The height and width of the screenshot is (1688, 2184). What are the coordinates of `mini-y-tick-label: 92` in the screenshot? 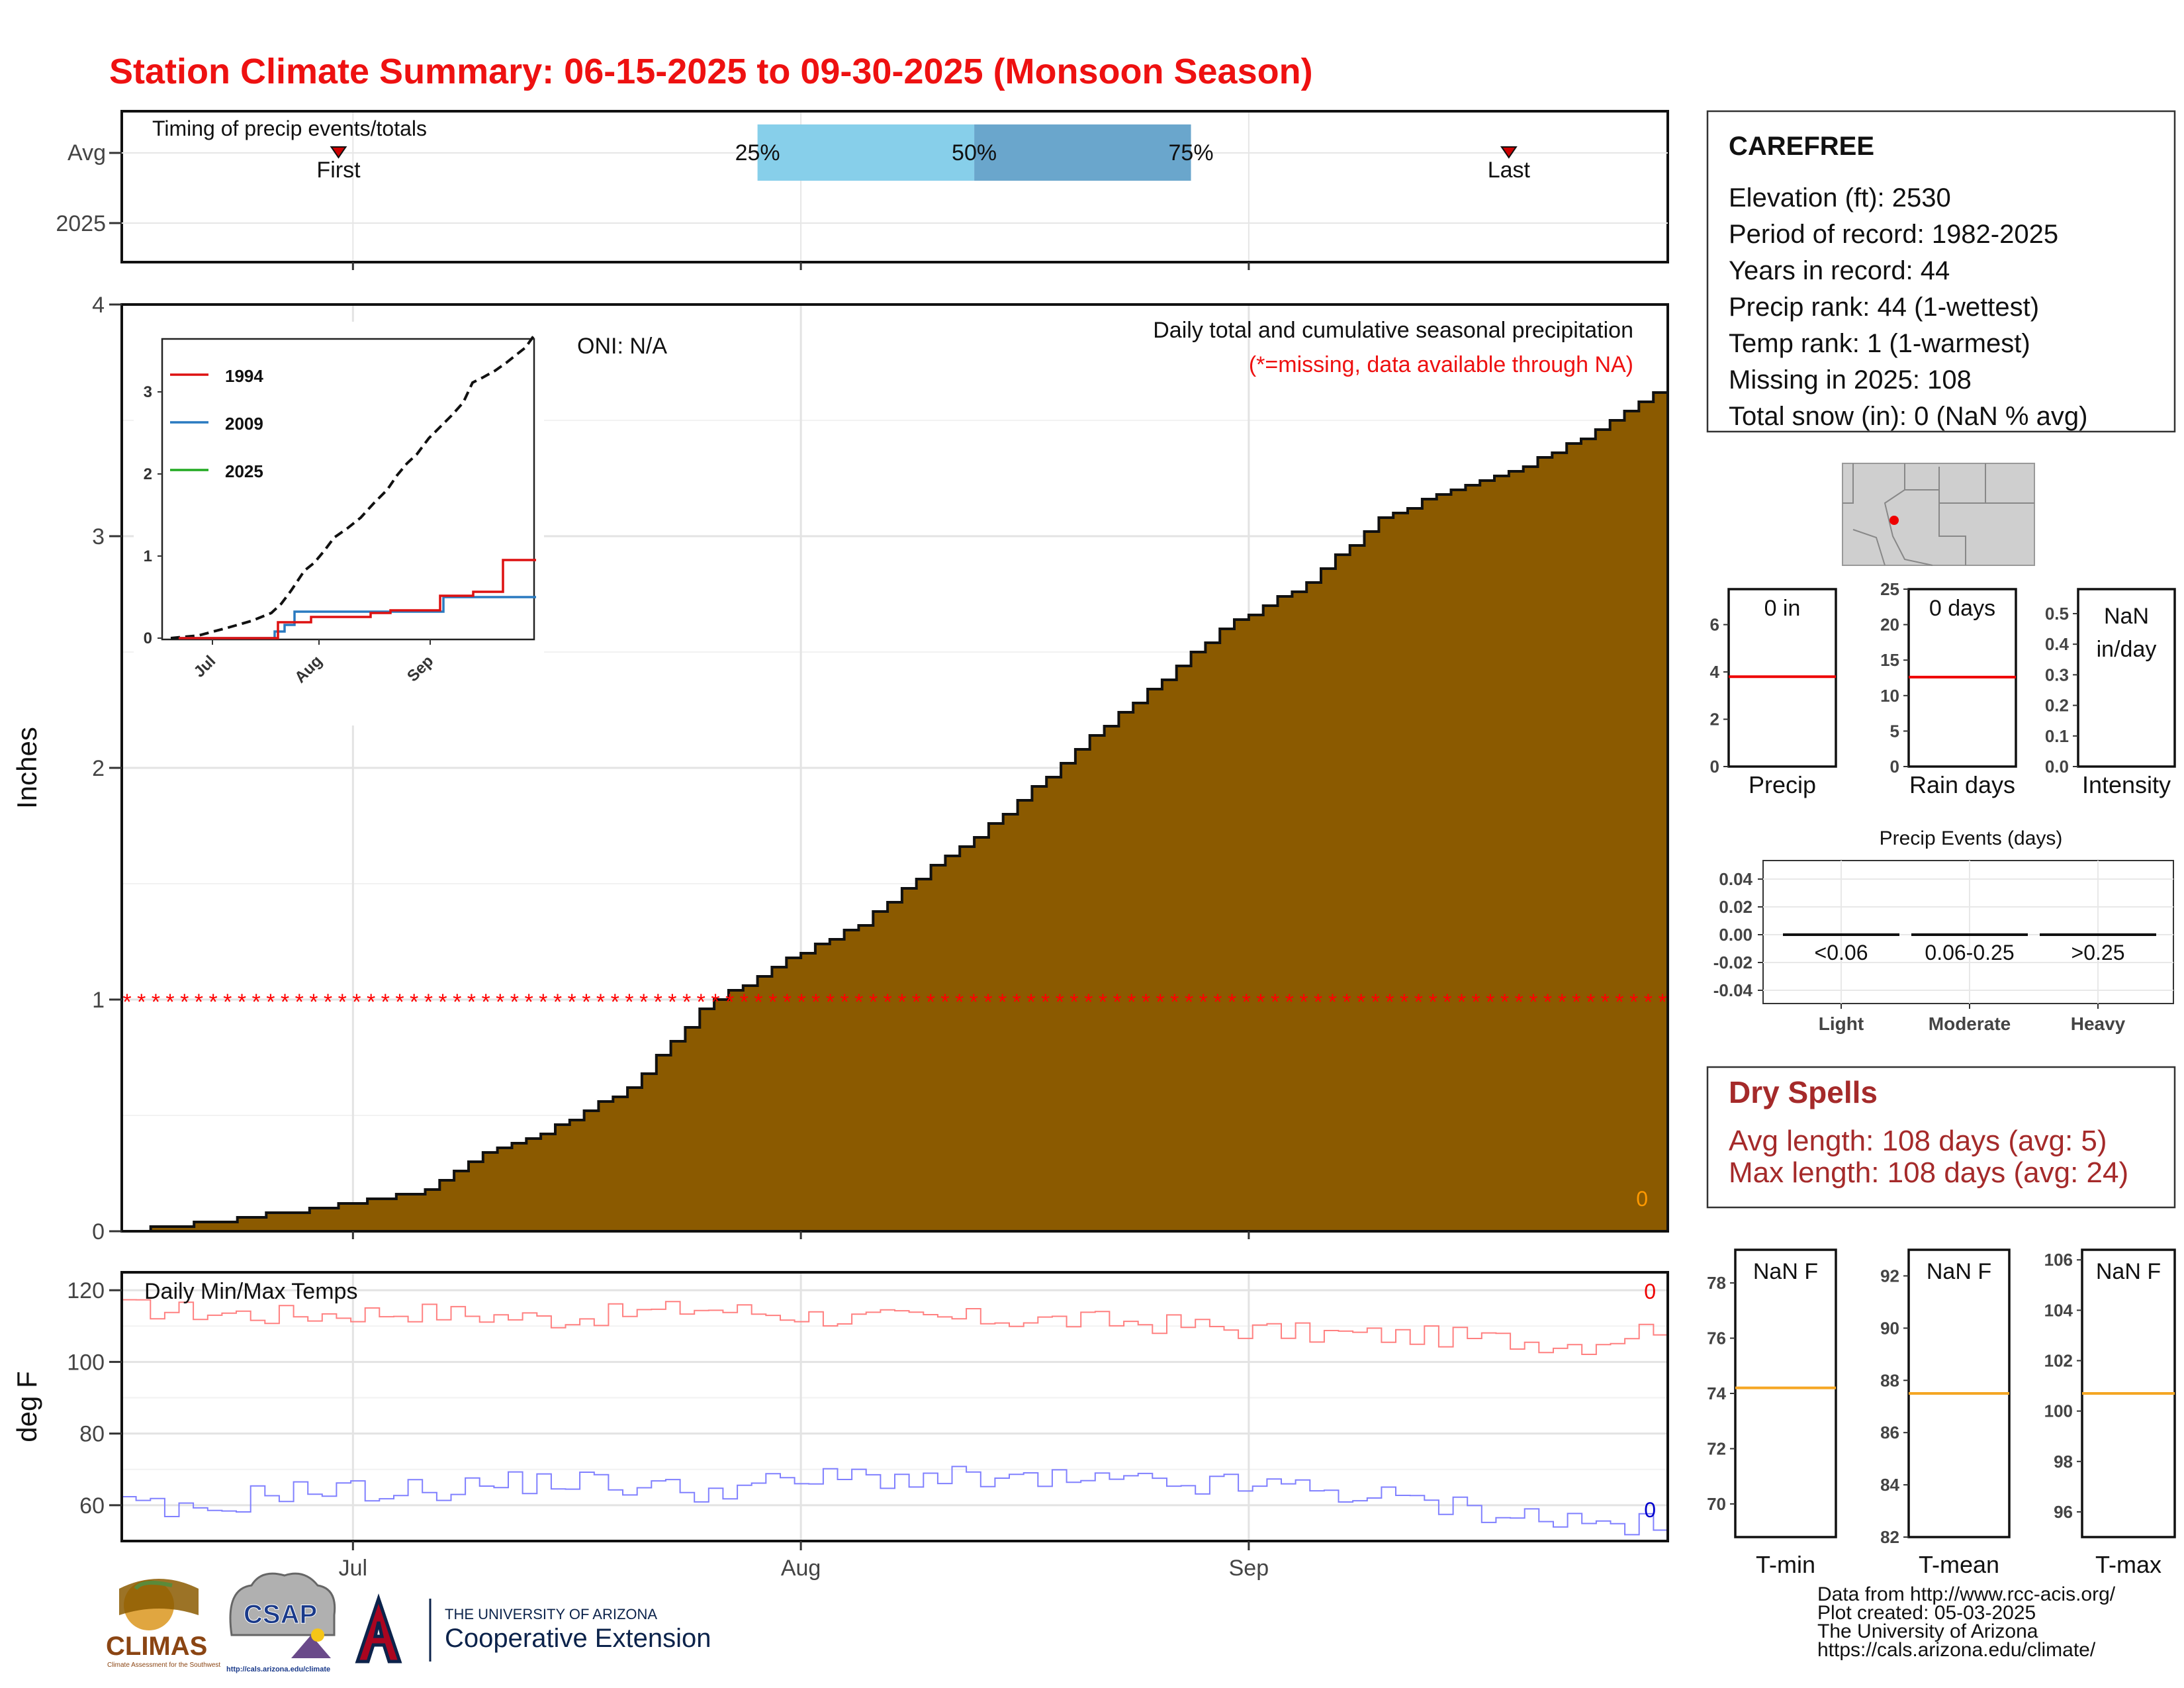 It's located at (1889, 1276).